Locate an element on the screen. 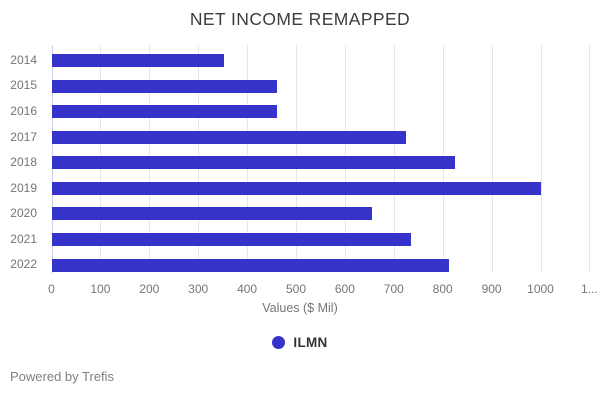 This screenshot has width=600, height=400. legend-item-ilmn: ILMN is located at coordinates (299, 342).